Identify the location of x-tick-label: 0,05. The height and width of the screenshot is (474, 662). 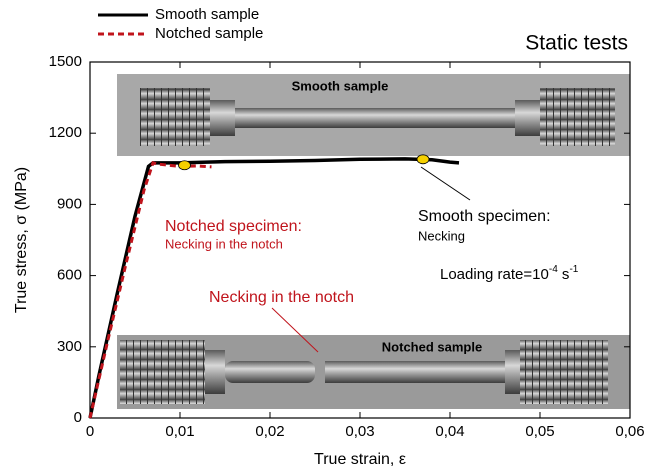
(539, 431).